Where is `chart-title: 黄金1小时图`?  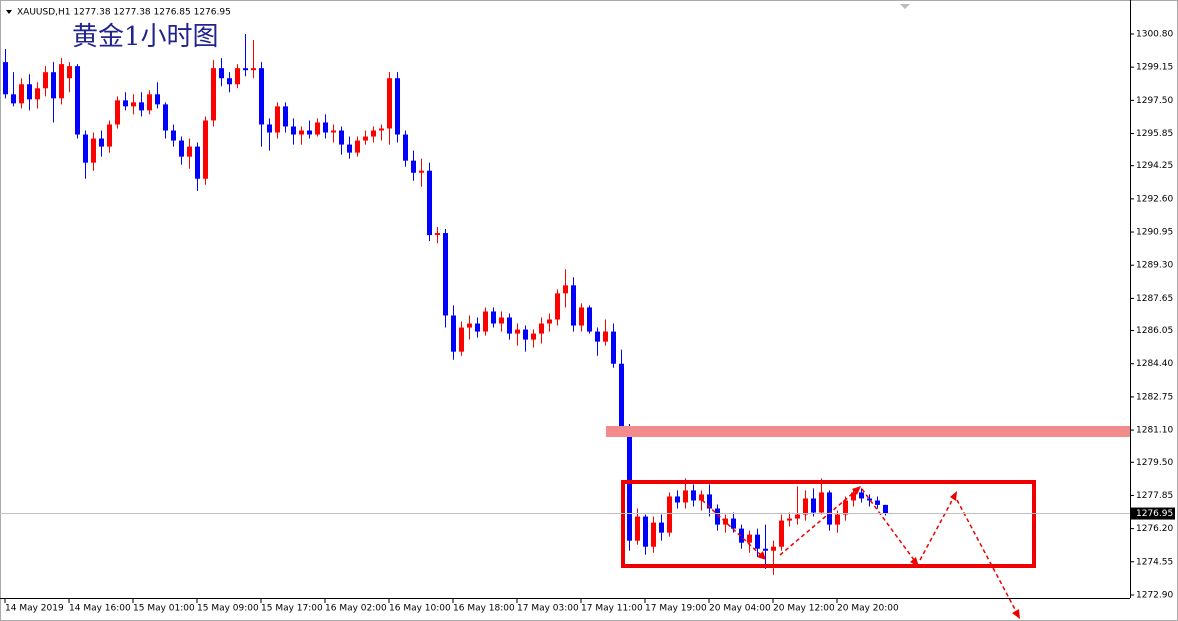 chart-title: 黄金1小时图 is located at coordinates (145, 37).